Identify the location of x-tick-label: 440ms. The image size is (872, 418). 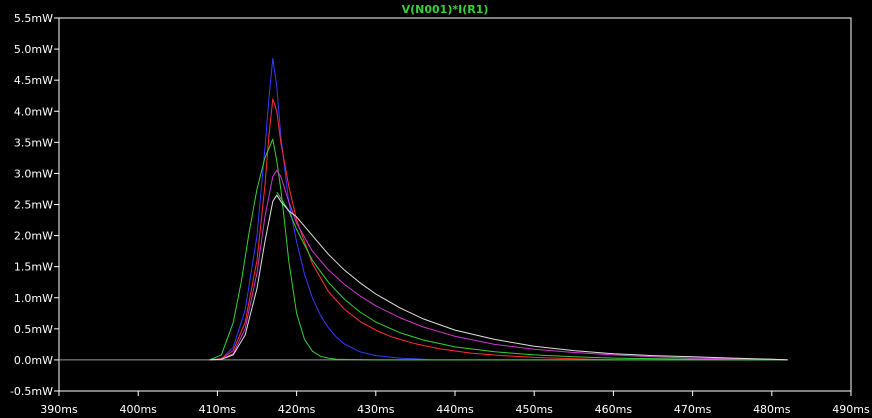
(455, 409).